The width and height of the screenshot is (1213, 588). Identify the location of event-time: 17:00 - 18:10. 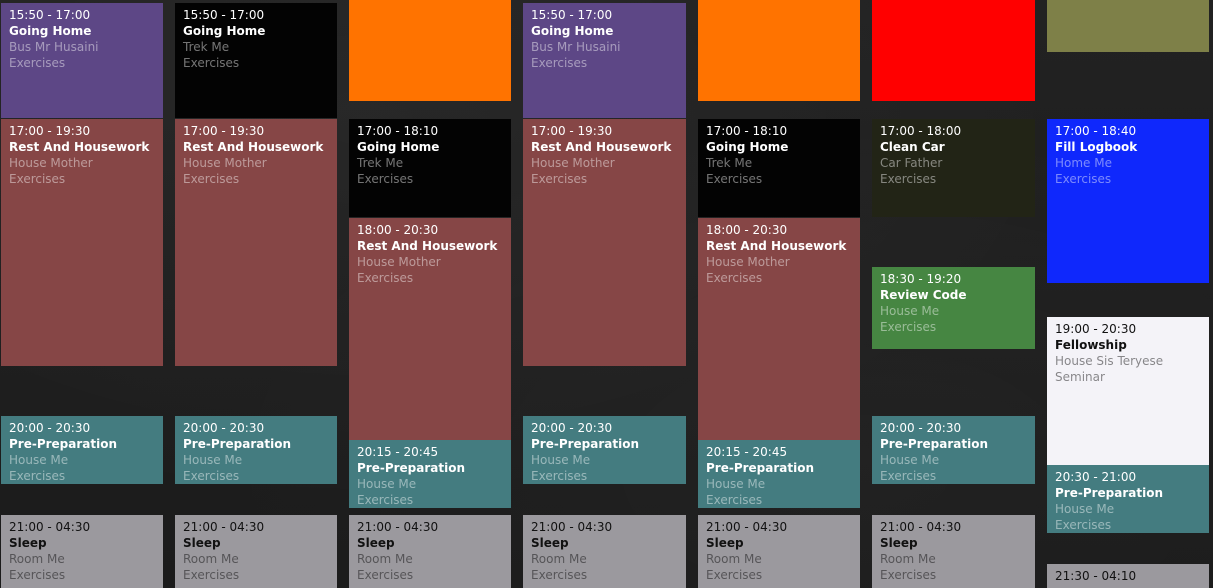
(747, 131).